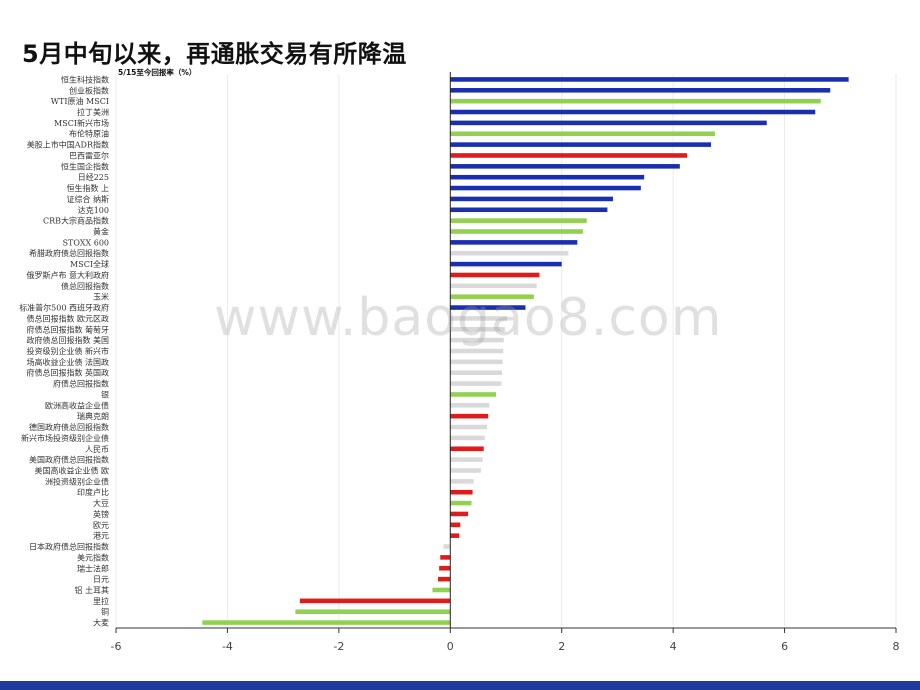 Image resolution: width=920 pixels, height=690 pixels. What do you see at coordinates (338, 646) in the screenshot?
I see `x-tick-label: -2` at bounding box center [338, 646].